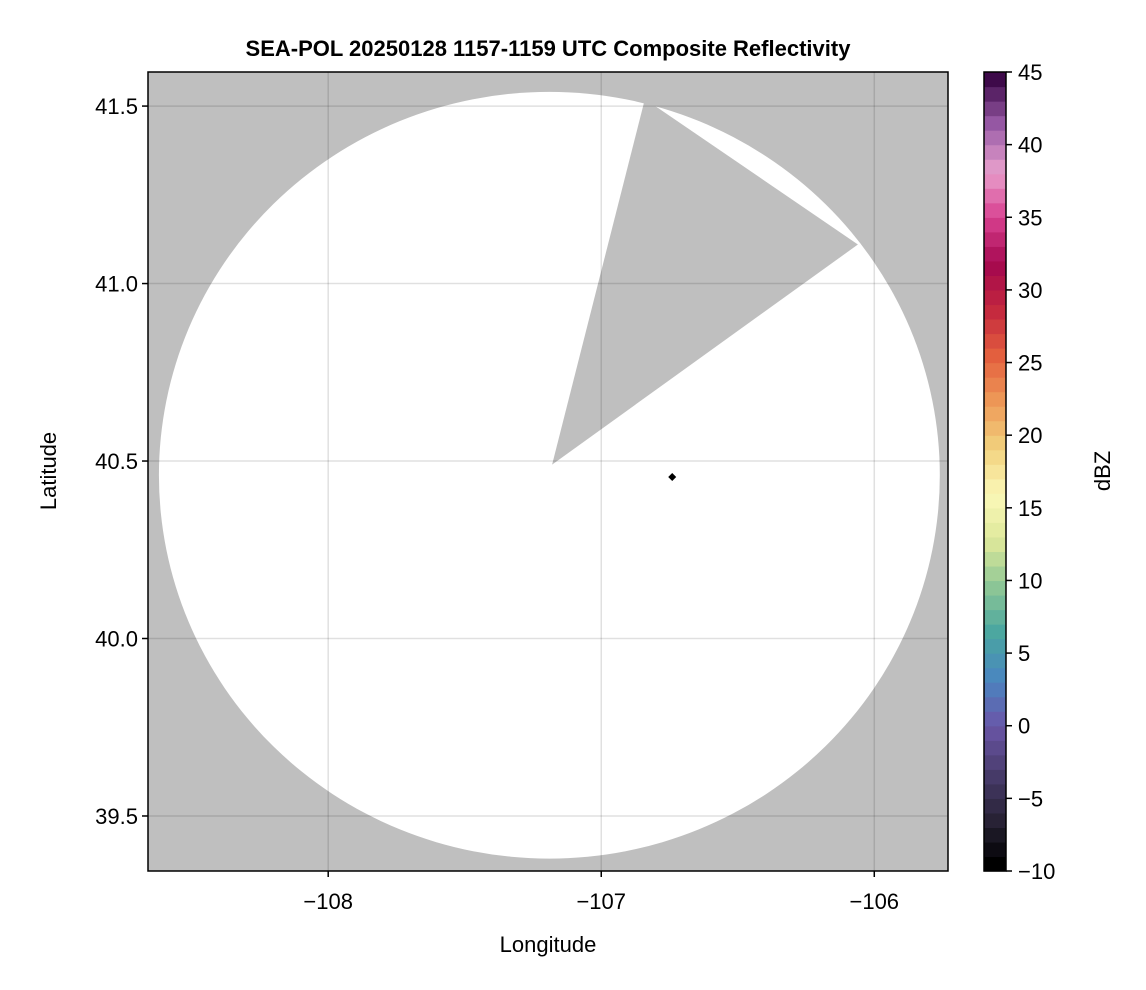  What do you see at coordinates (1024, 653) in the screenshot?
I see `colorbar-tick-label: 5` at bounding box center [1024, 653].